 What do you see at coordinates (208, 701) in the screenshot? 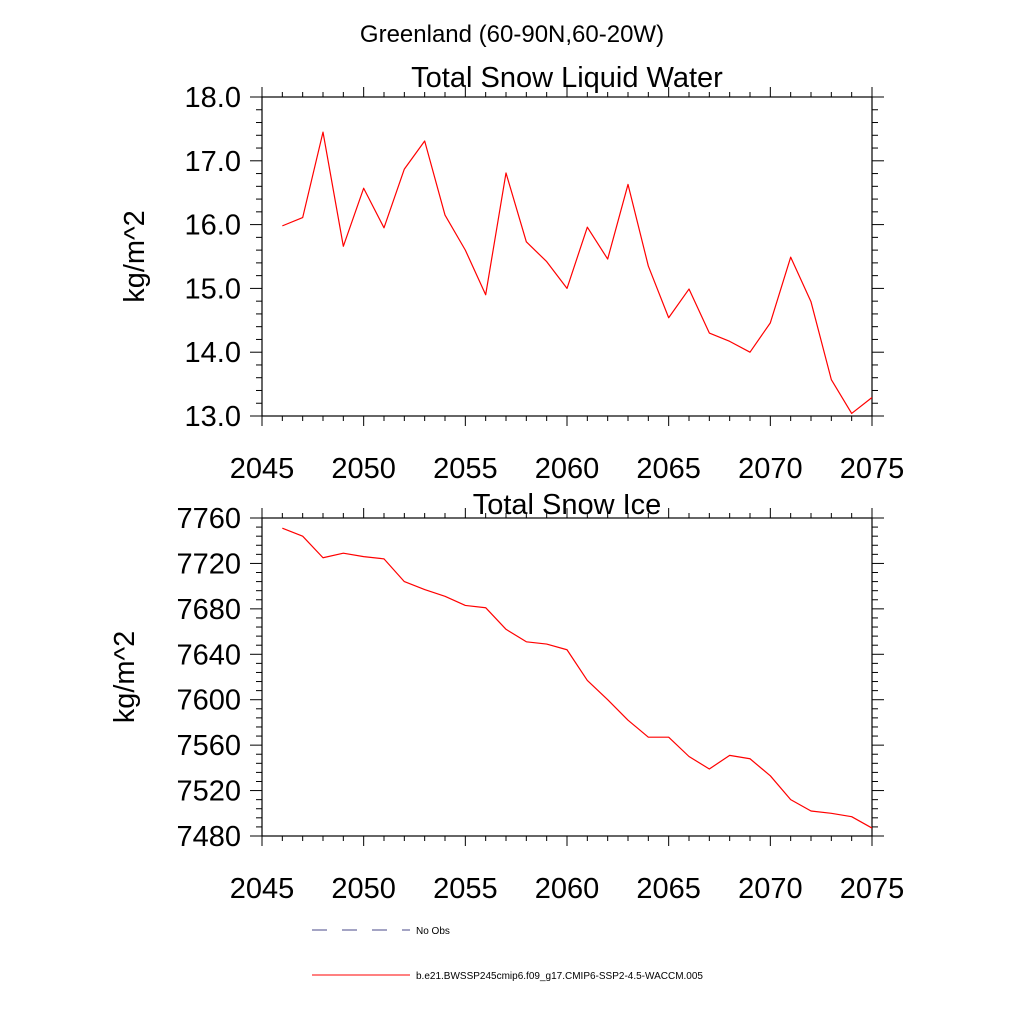
I see `y-tick-label: 7600` at bounding box center [208, 701].